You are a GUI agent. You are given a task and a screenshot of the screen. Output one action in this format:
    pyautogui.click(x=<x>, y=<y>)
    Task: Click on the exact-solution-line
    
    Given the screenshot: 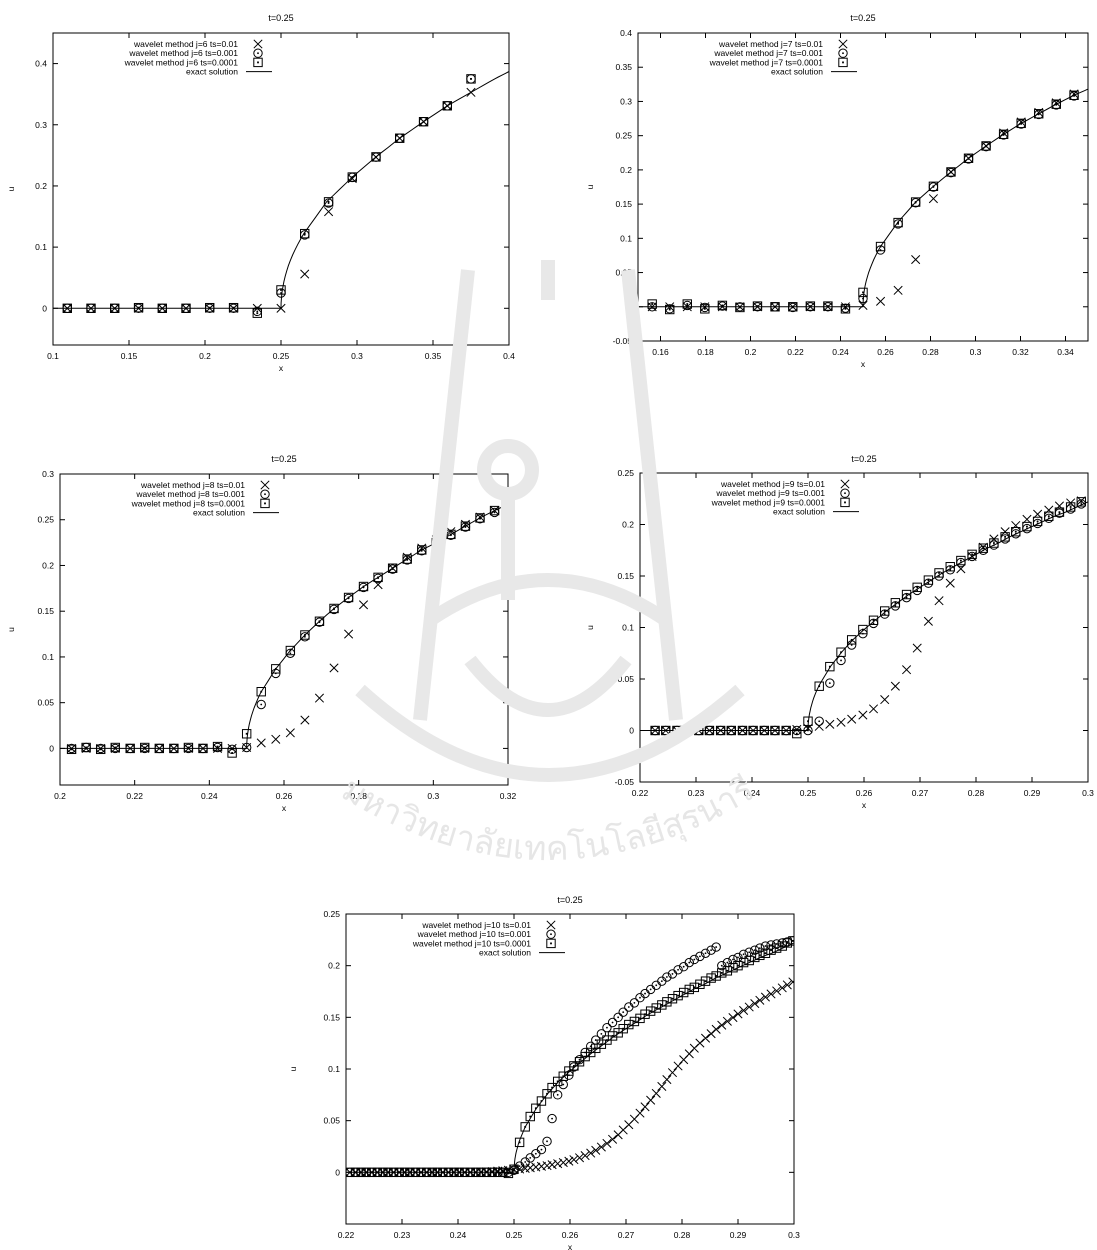 What is the action you would take?
    pyautogui.click(x=281, y=190)
    